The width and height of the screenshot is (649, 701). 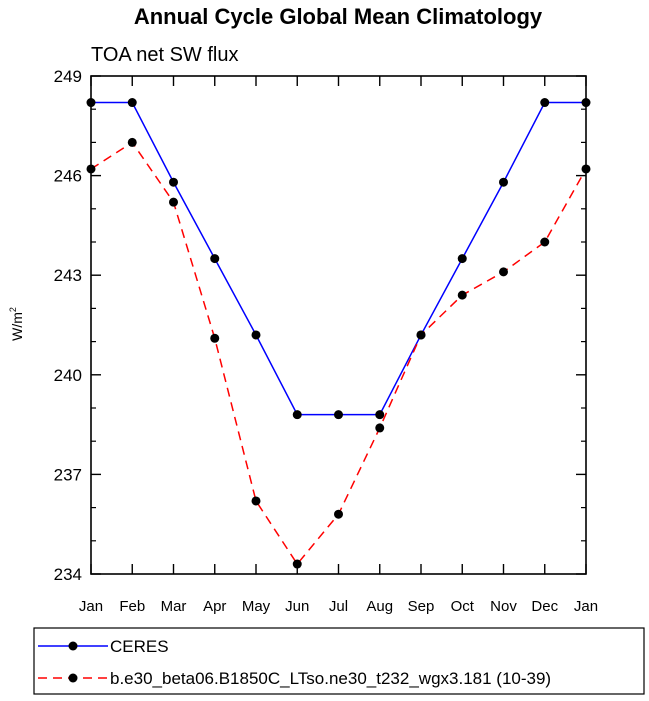 I want to click on y-axis-label-text: W/m, so click(x=17, y=326).